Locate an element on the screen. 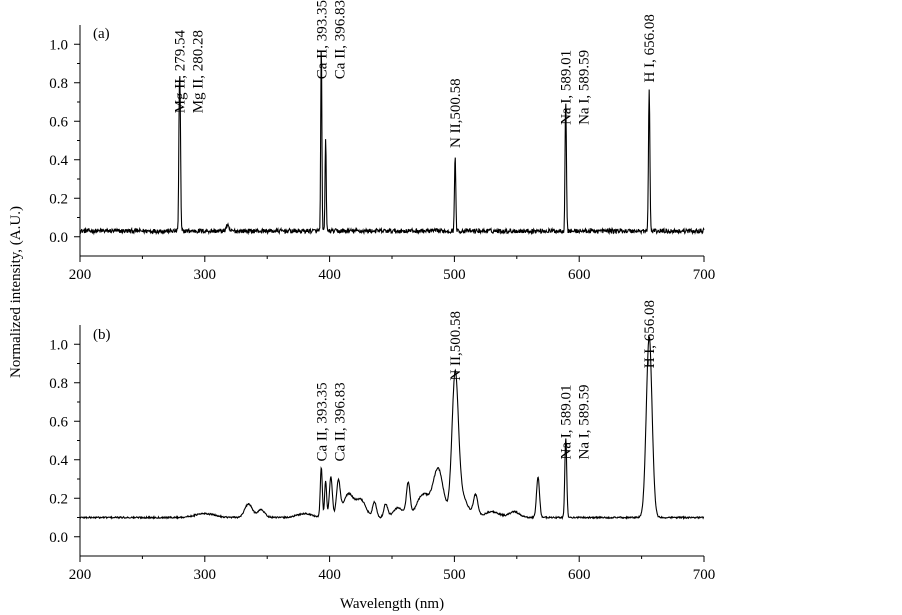  panel-tag: (a) is located at coordinates (101, 34).